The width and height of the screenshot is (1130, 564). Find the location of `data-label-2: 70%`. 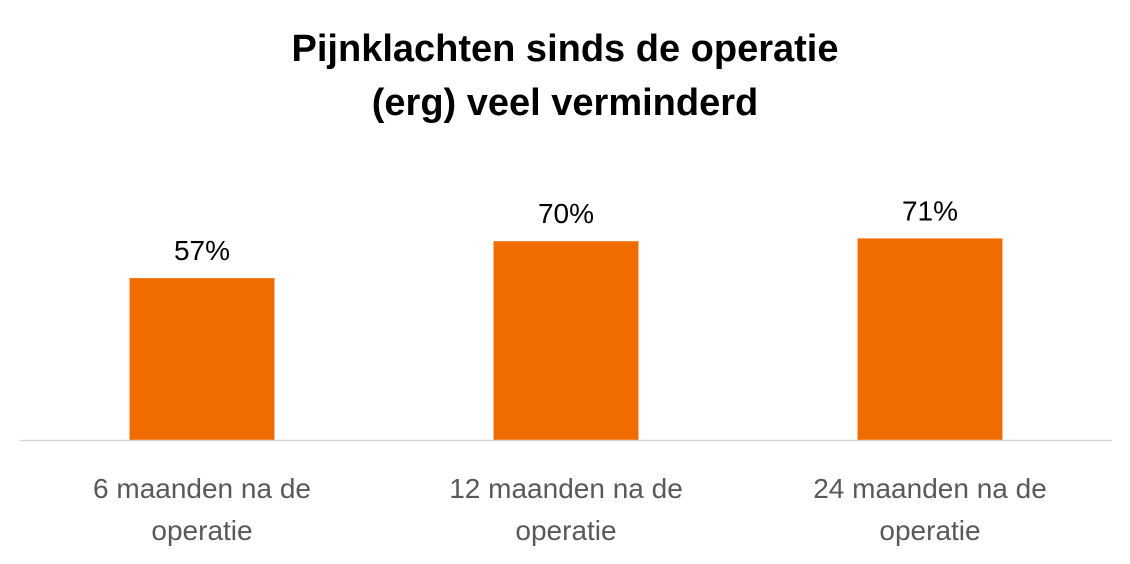

data-label-2: 70% is located at coordinates (566, 213).